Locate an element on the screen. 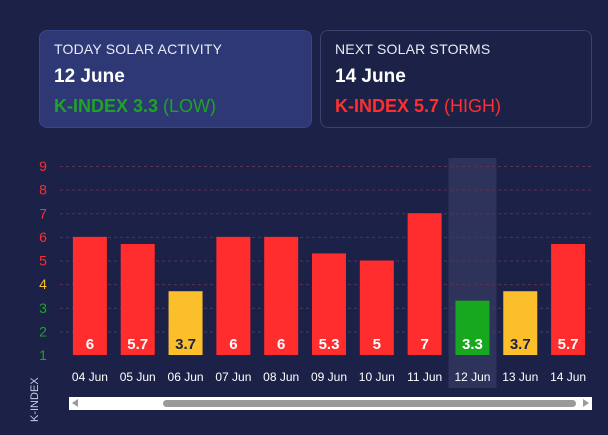 The width and height of the screenshot is (608, 435). today-kindex: K-INDEX 3.3 (LOW) is located at coordinates (175, 106).